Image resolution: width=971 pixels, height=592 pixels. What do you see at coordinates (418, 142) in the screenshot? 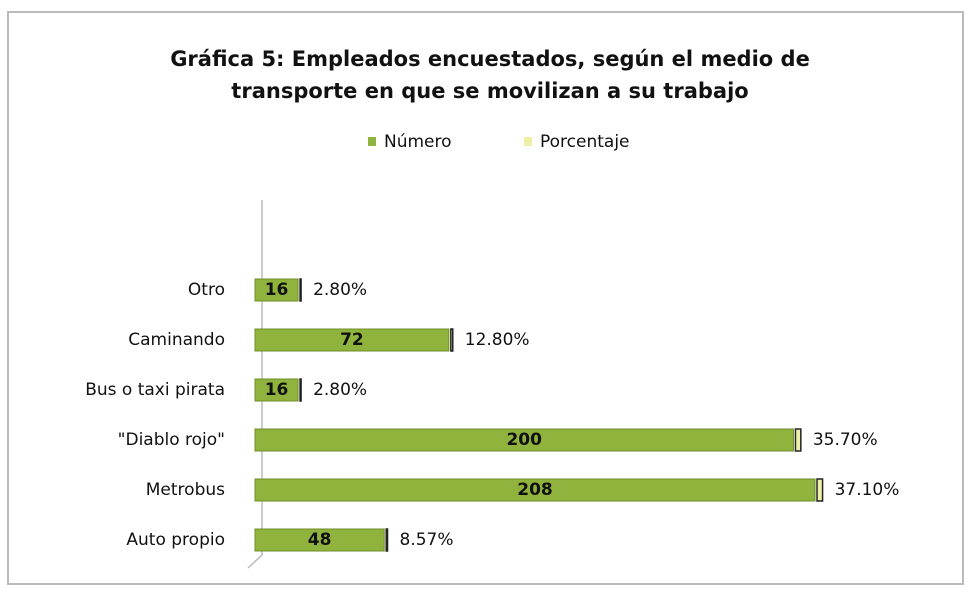
I see `legend-label: Número` at bounding box center [418, 142].